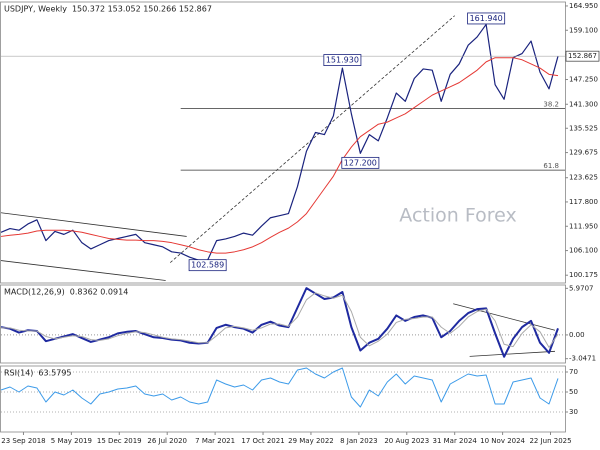  I want to click on y-tick-label: 5.9707, so click(581, 288).